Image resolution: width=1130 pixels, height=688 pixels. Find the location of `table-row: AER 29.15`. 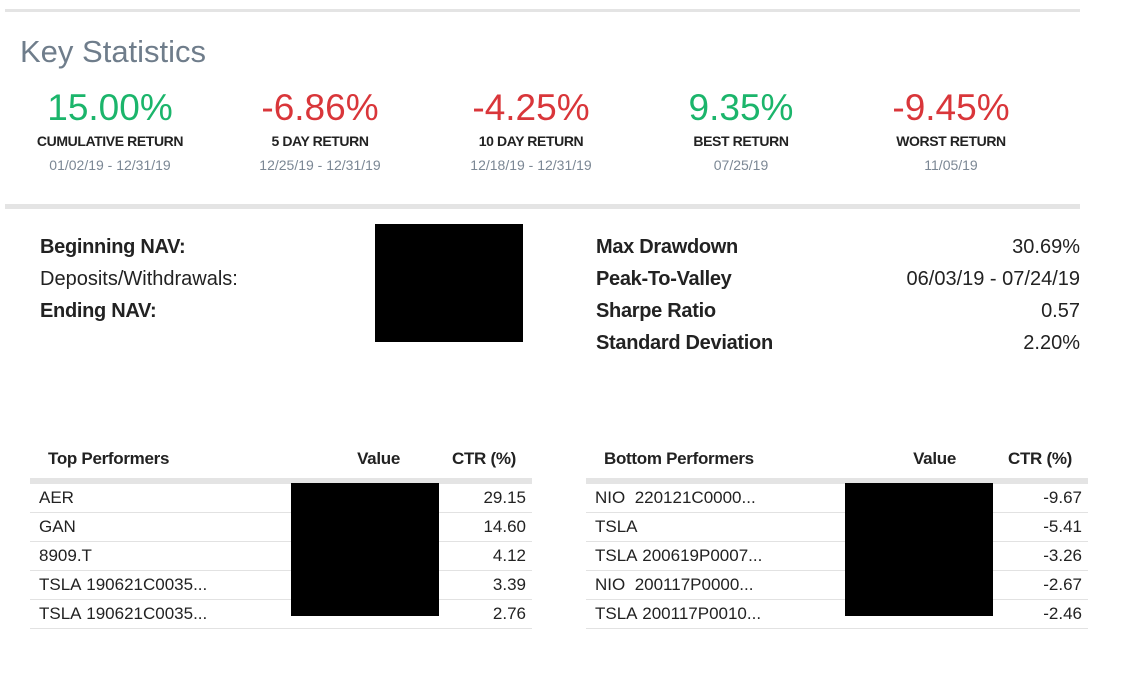

table-row: AER 29.15 is located at coordinates (281, 497).